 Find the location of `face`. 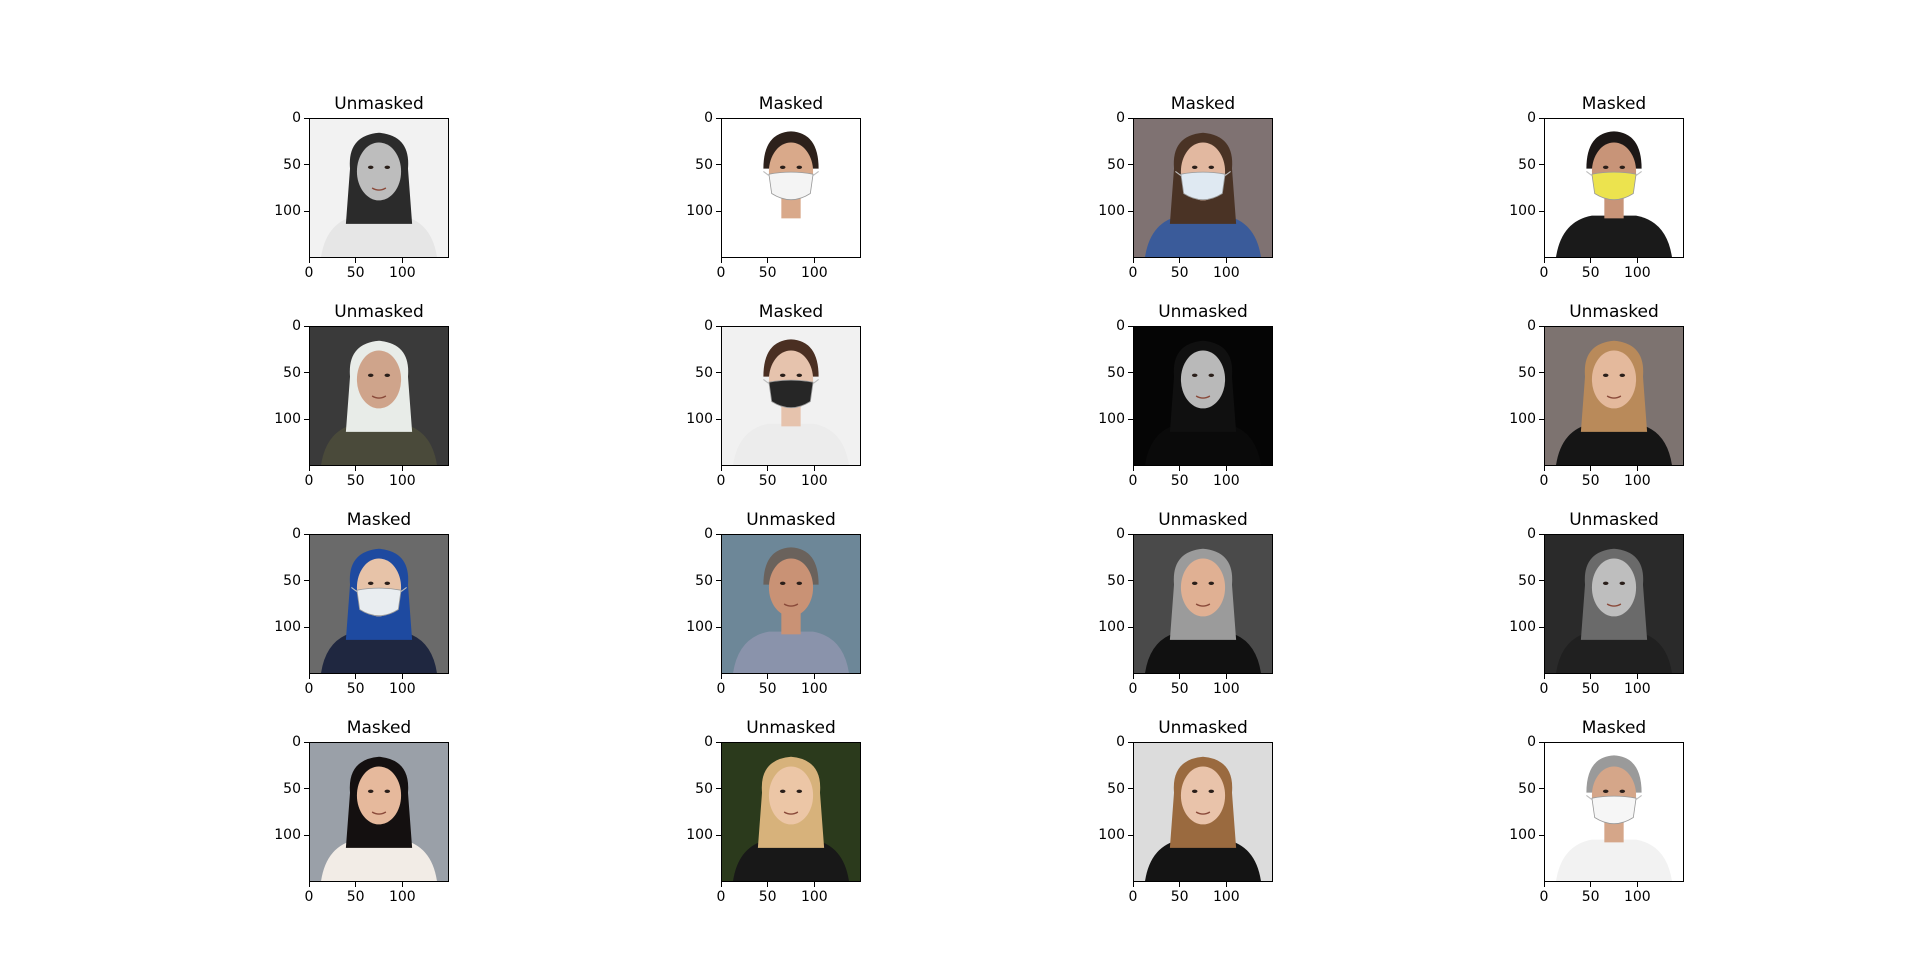

face is located at coordinates (1614, 379).